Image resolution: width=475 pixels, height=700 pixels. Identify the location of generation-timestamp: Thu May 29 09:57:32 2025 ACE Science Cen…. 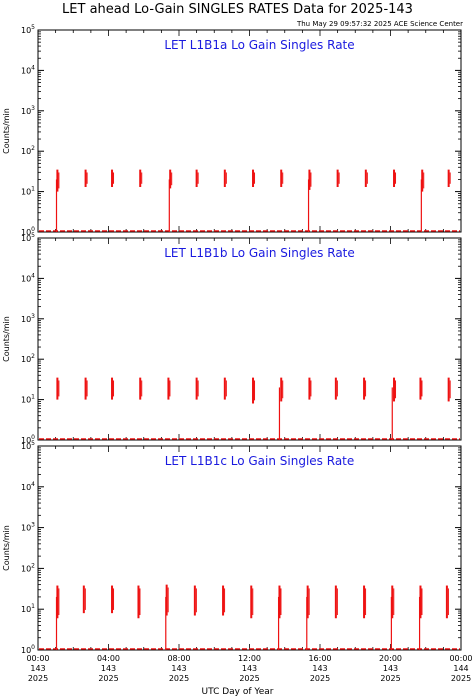
(379, 24).